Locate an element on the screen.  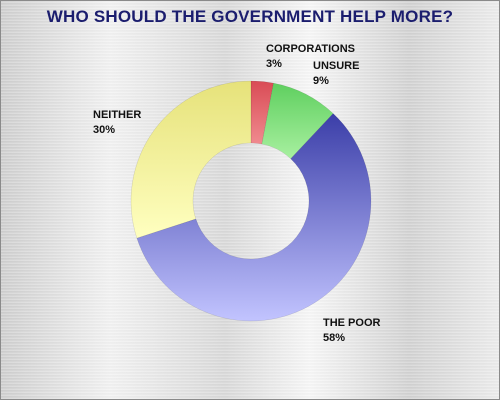
slice-neither is located at coordinates (191, 159).